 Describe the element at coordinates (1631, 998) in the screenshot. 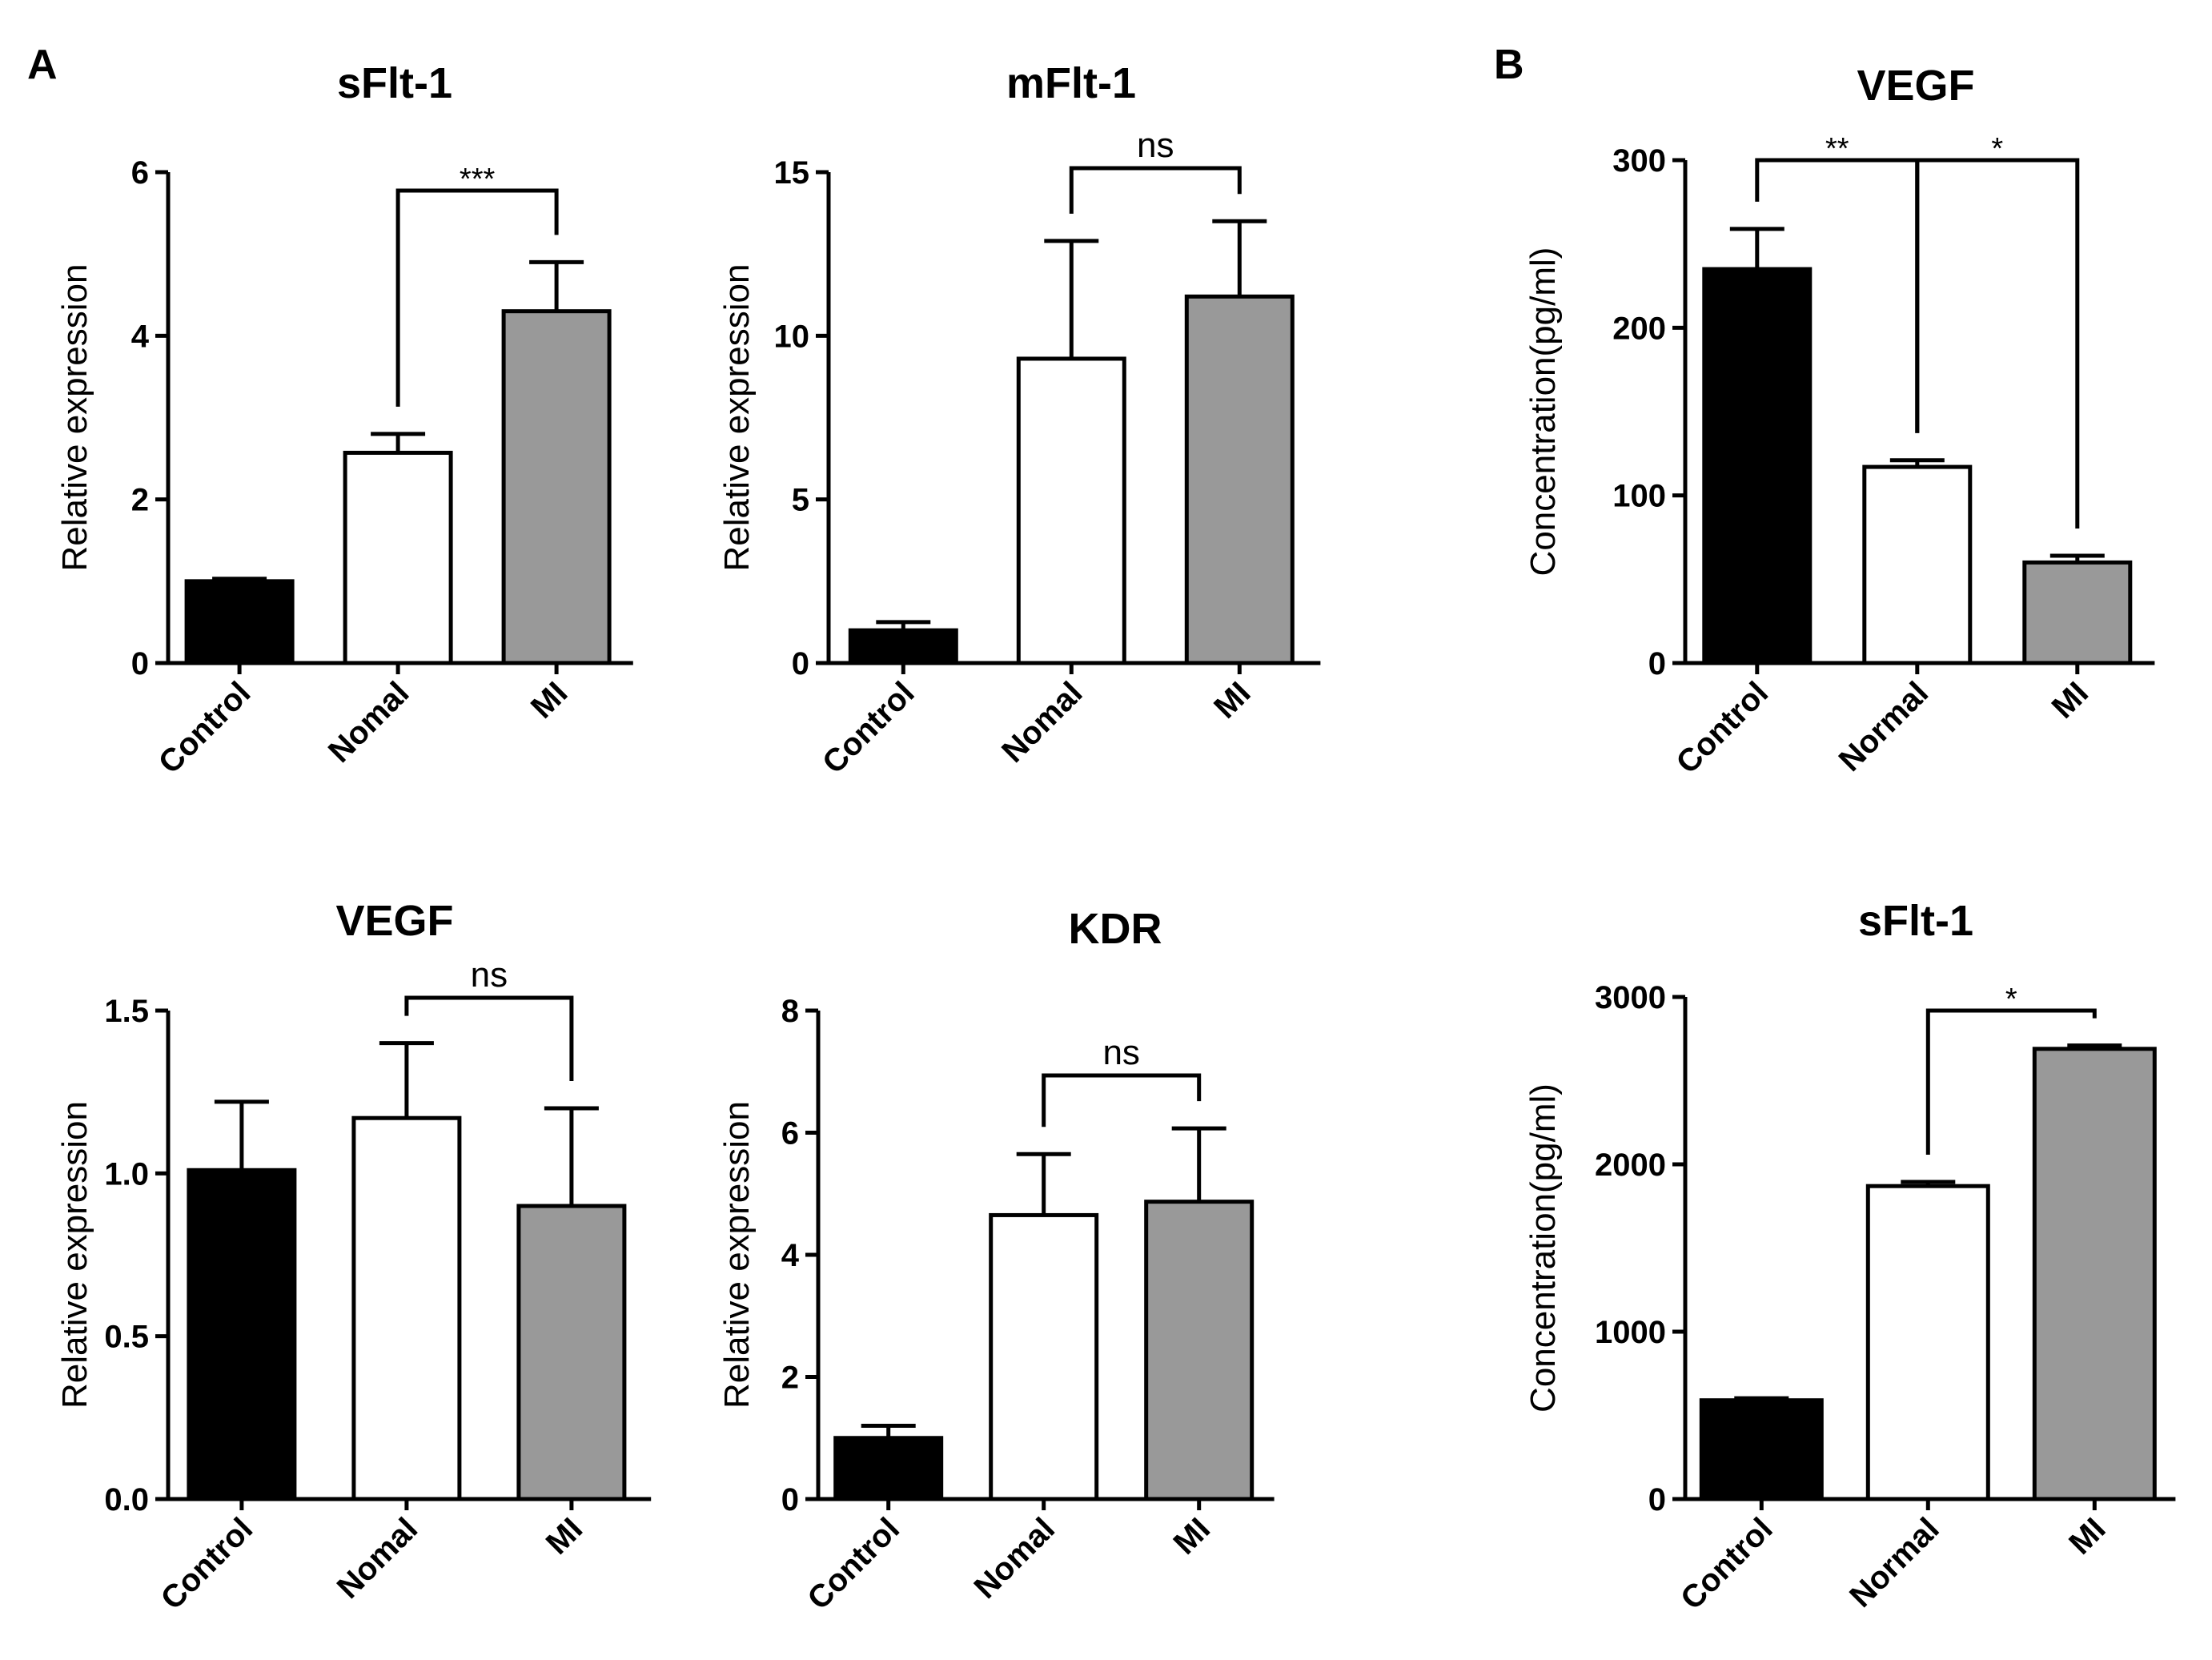

I see `y-tick-label: 3000` at that location.